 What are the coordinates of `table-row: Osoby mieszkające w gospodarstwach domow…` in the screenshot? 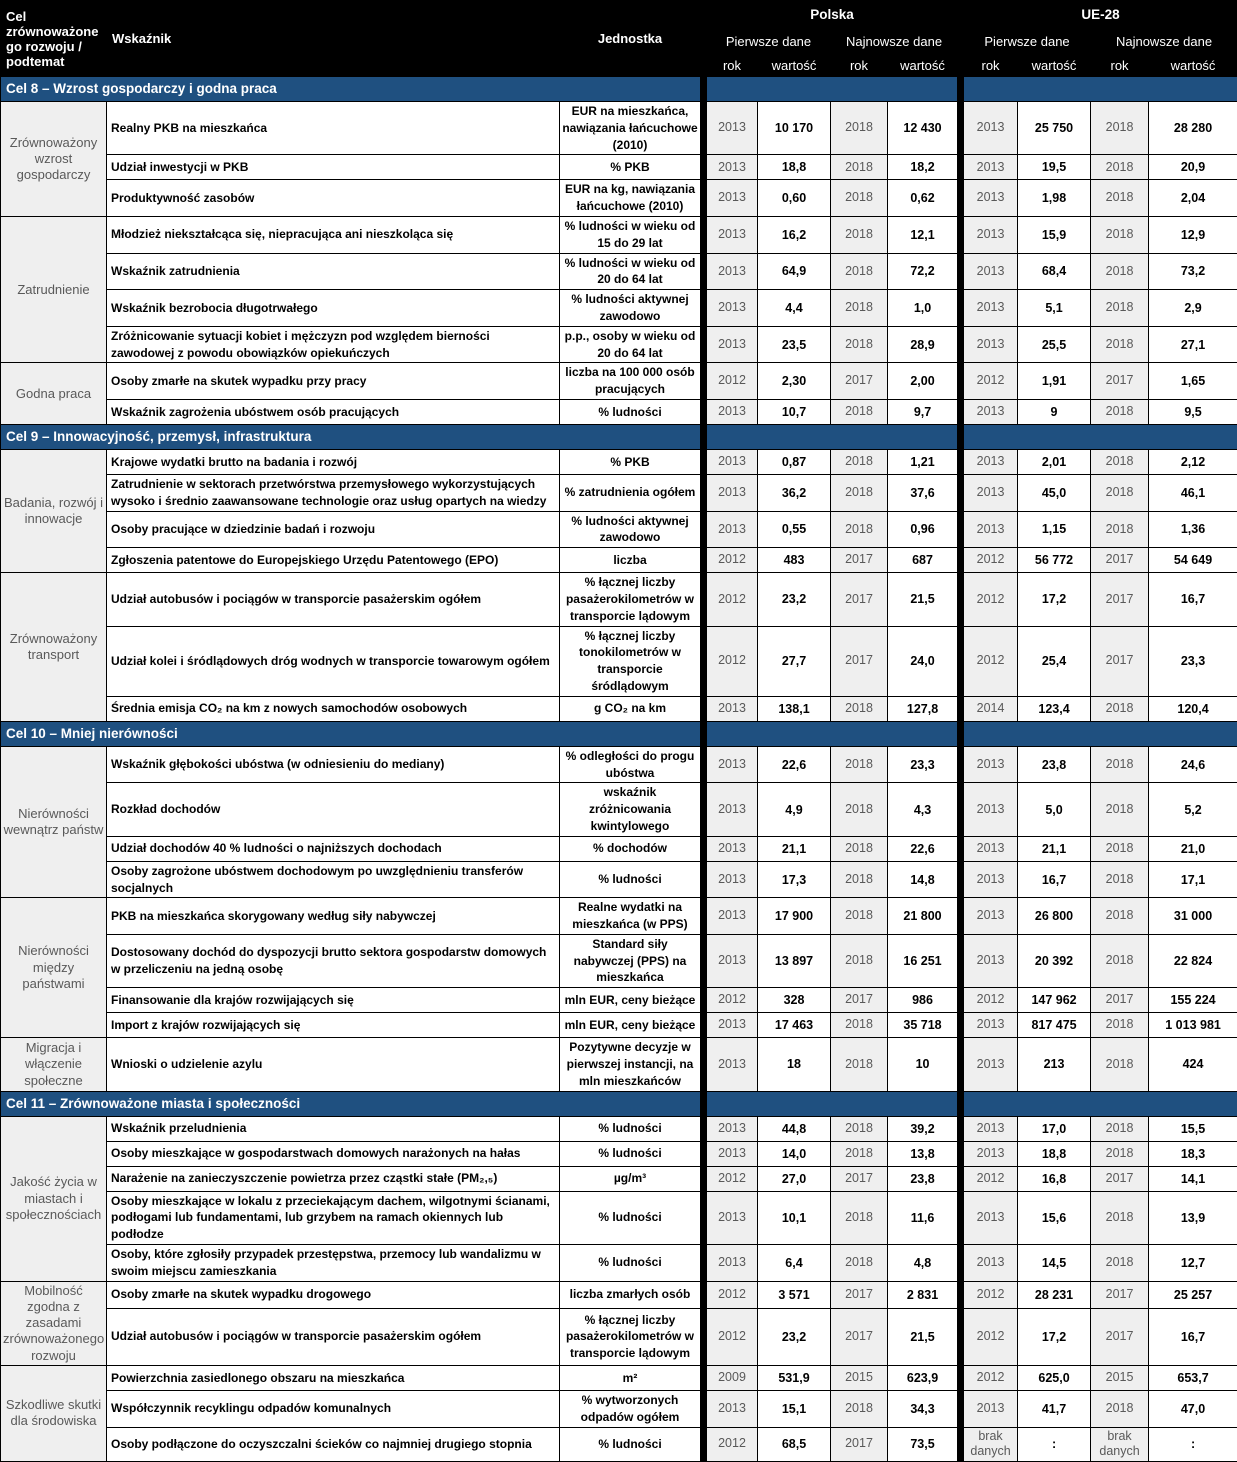 It's located at (619, 1153).